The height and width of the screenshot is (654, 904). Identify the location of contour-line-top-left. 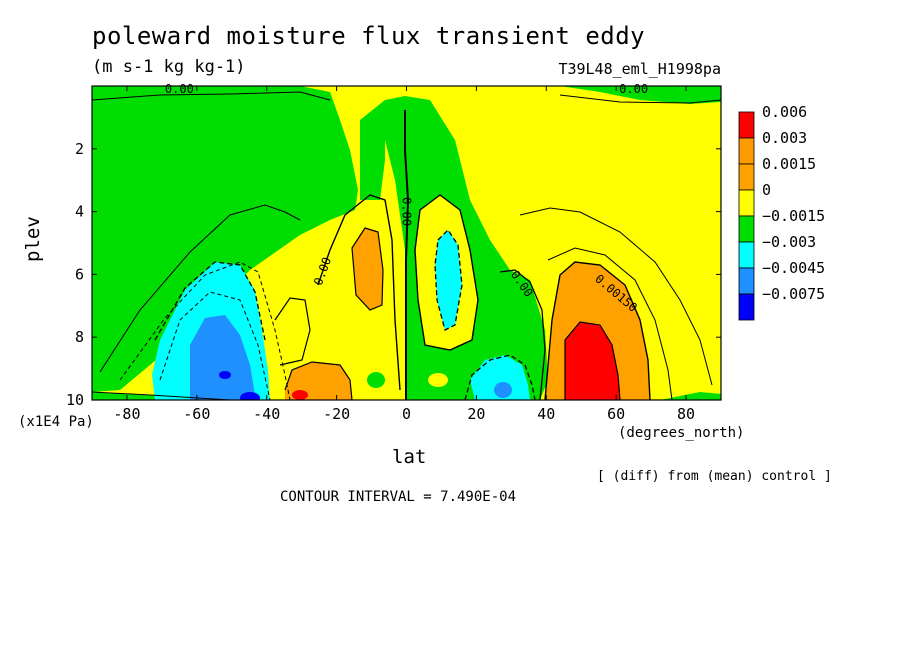
(211, 96).